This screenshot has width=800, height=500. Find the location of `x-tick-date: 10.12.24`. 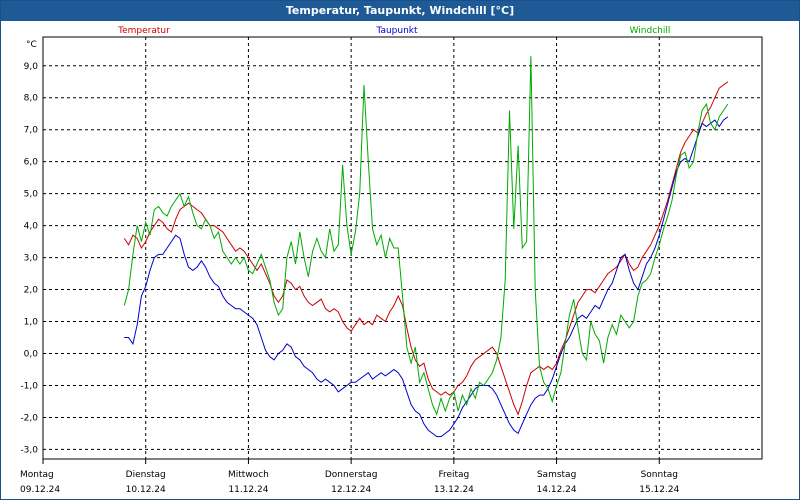

x-tick-date: 10.12.24 is located at coordinates (146, 490).